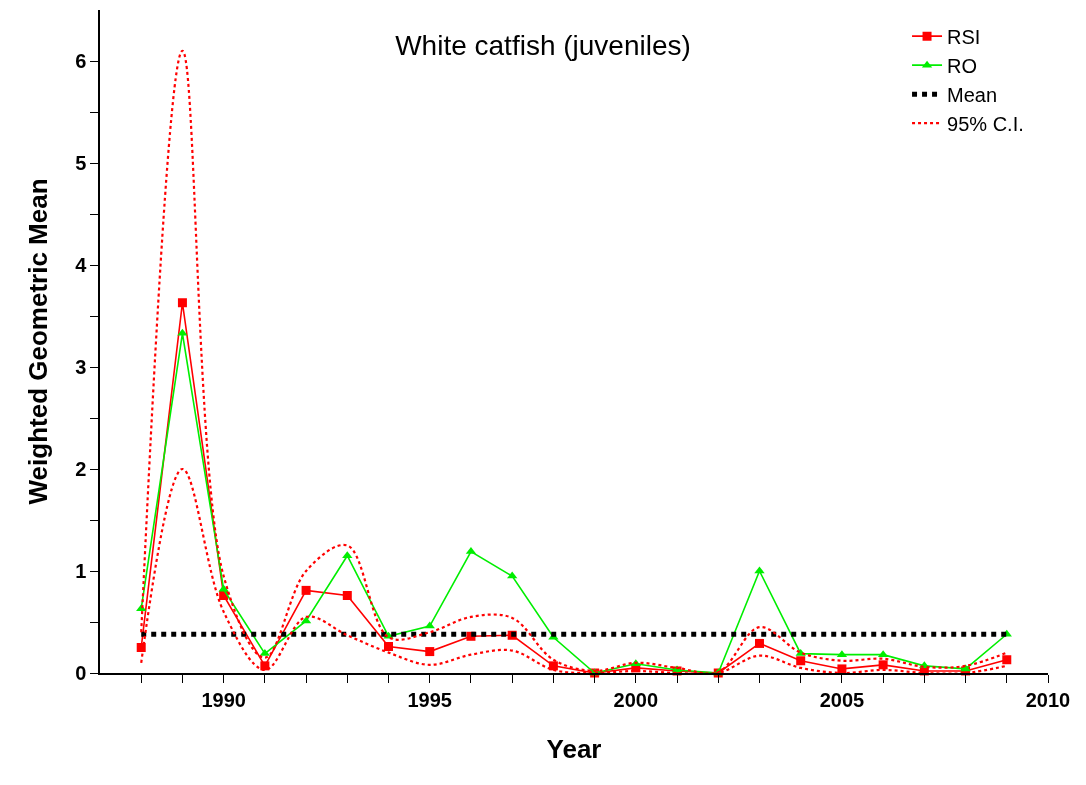 This screenshot has height=785, width=1086. What do you see at coordinates (223, 699) in the screenshot?
I see `x-tick-label: 1990` at bounding box center [223, 699].